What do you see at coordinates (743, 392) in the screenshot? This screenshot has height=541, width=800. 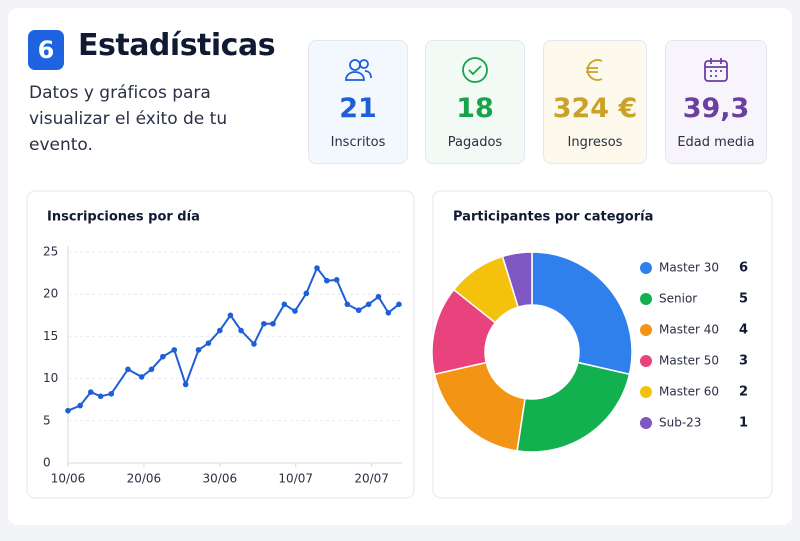 I see `legend-value: 2` at bounding box center [743, 392].